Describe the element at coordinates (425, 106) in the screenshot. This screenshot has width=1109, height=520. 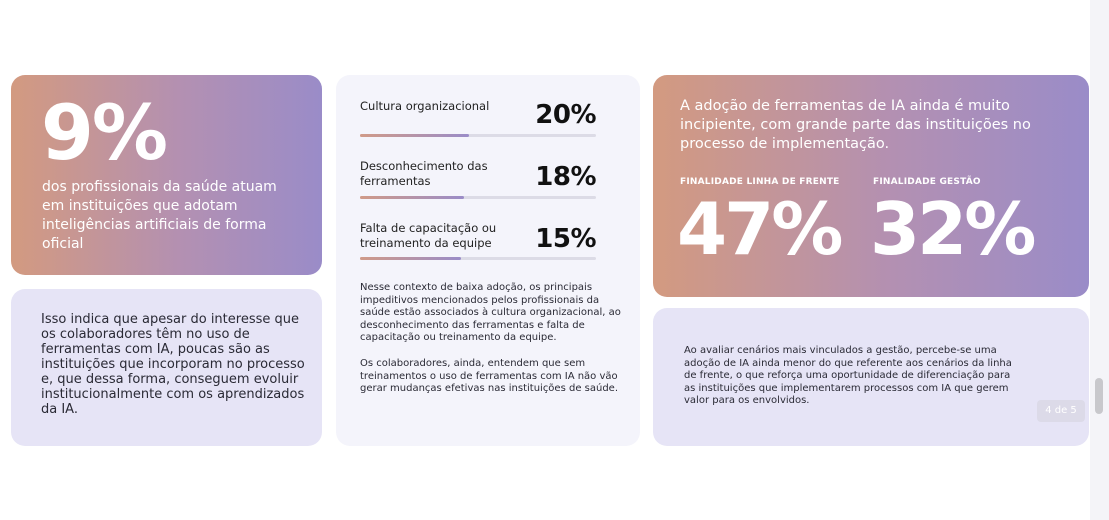
I see `barrier-label: Cultura organizacional` at that location.